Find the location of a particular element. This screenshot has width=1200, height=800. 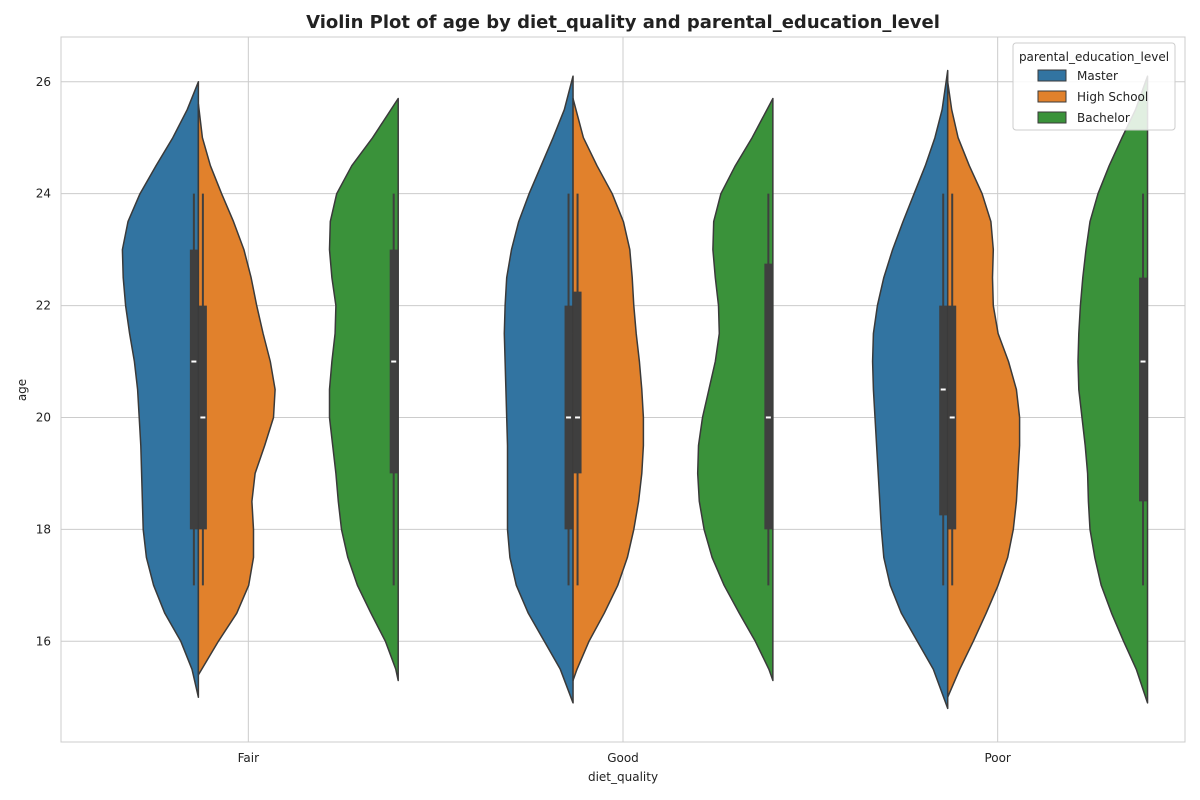

violin-bachelor-fair is located at coordinates (363, 389).